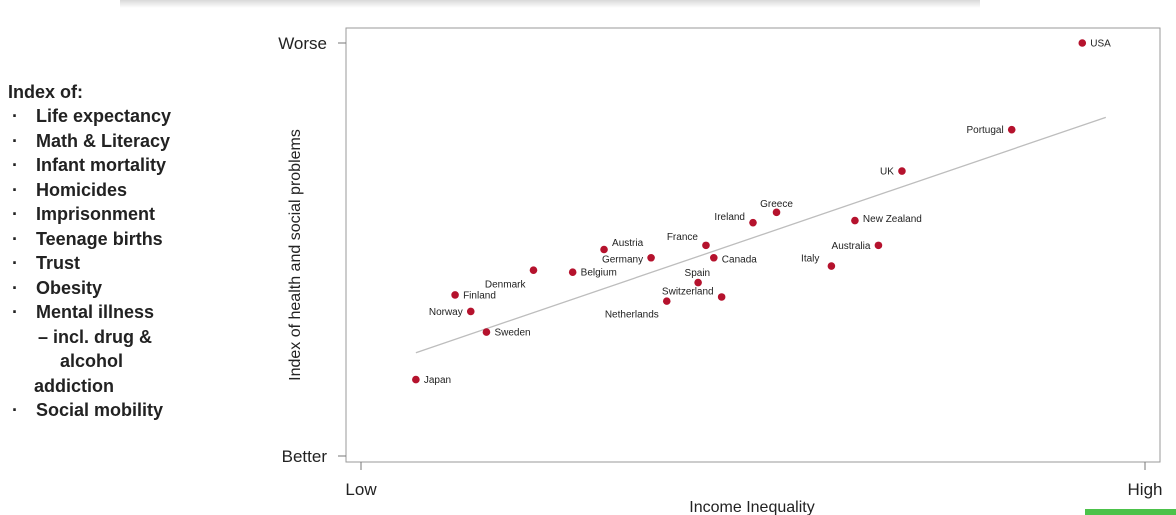  Describe the element at coordinates (666, 301) in the screenshot. I see `point-netherlands` at that location.